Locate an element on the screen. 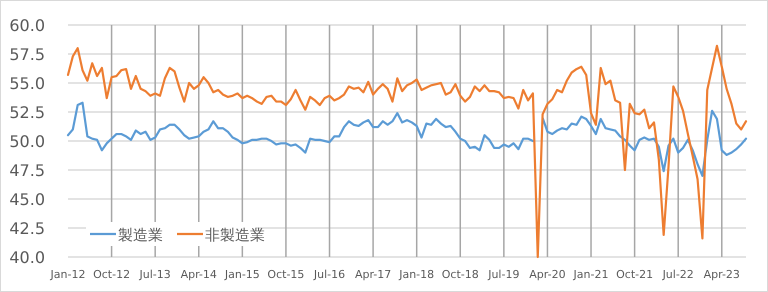 The image size is (768, 292). x-tick-label: Jul-13 is located at coordinates (154, 274).